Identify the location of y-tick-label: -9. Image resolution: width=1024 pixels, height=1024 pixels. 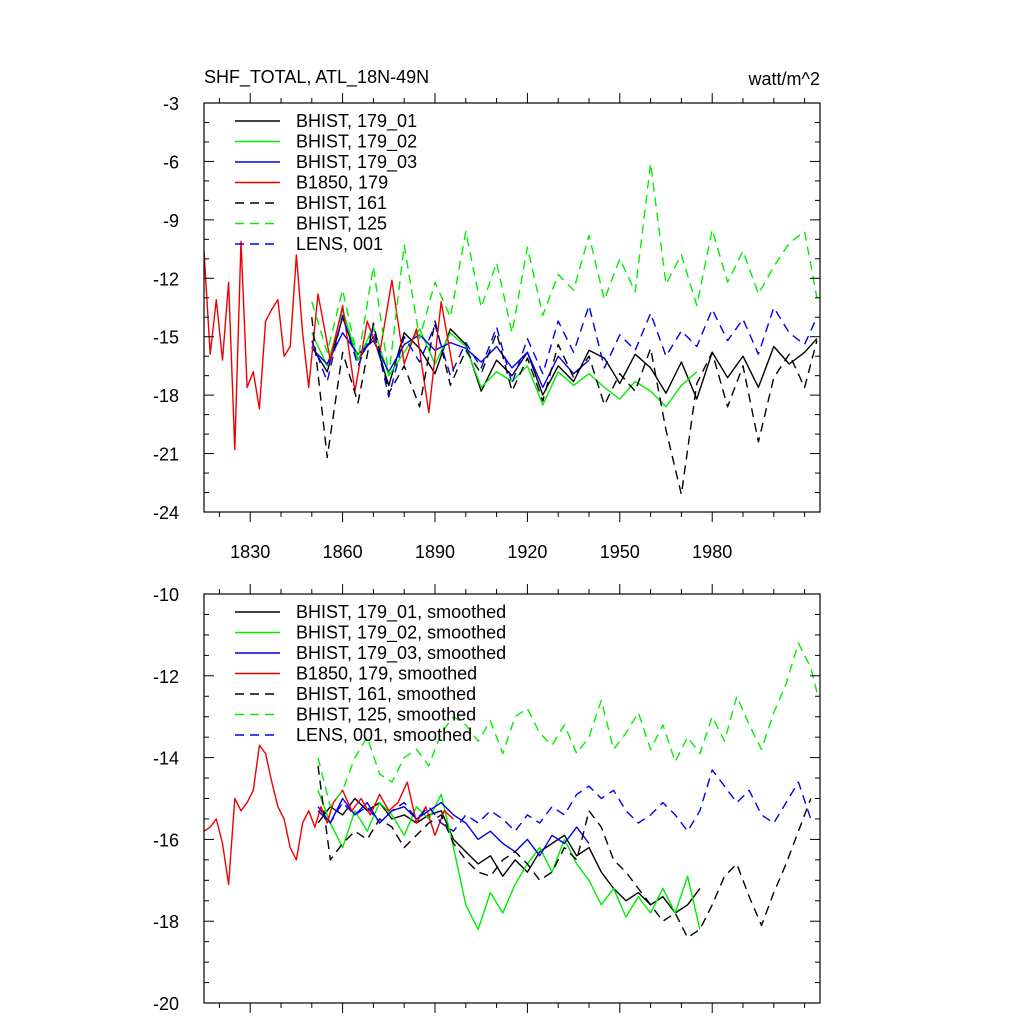
(171, 221).